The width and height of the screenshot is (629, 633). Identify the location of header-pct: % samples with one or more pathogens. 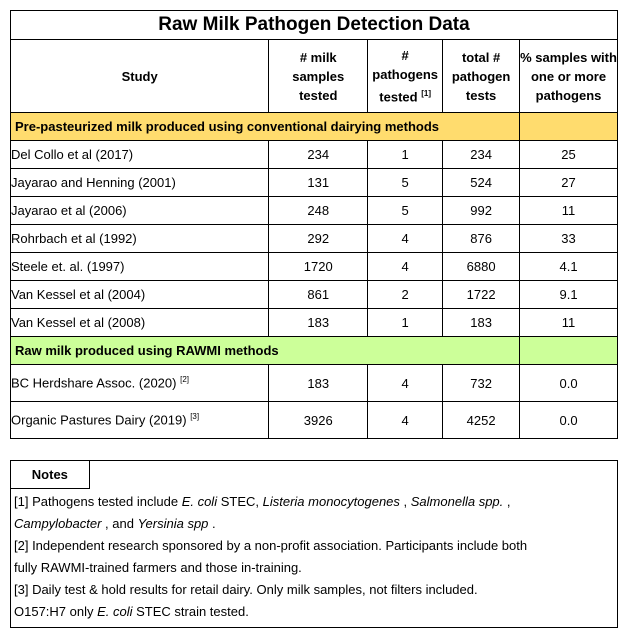
(568, 76).